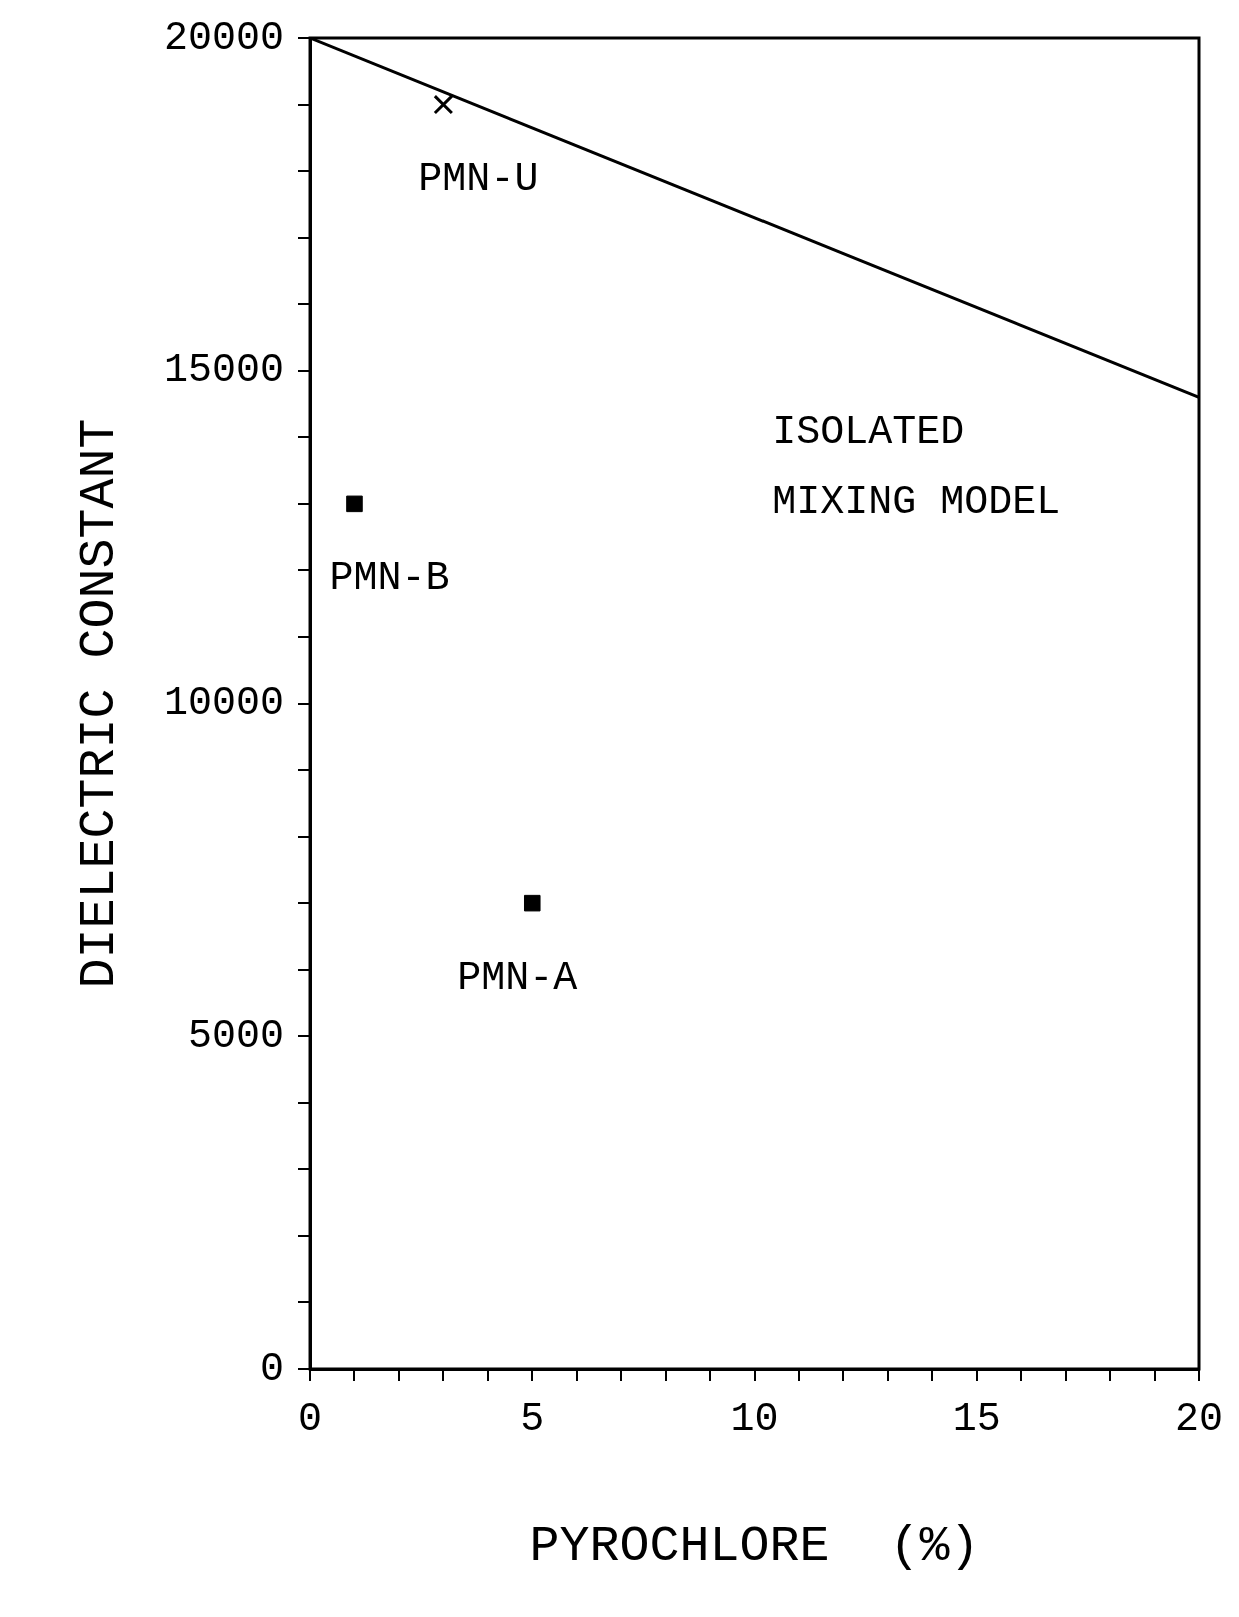  Describe the element at coordinates (478, 180) in the screenshot. I see `annotation: PMN-U` at that location.